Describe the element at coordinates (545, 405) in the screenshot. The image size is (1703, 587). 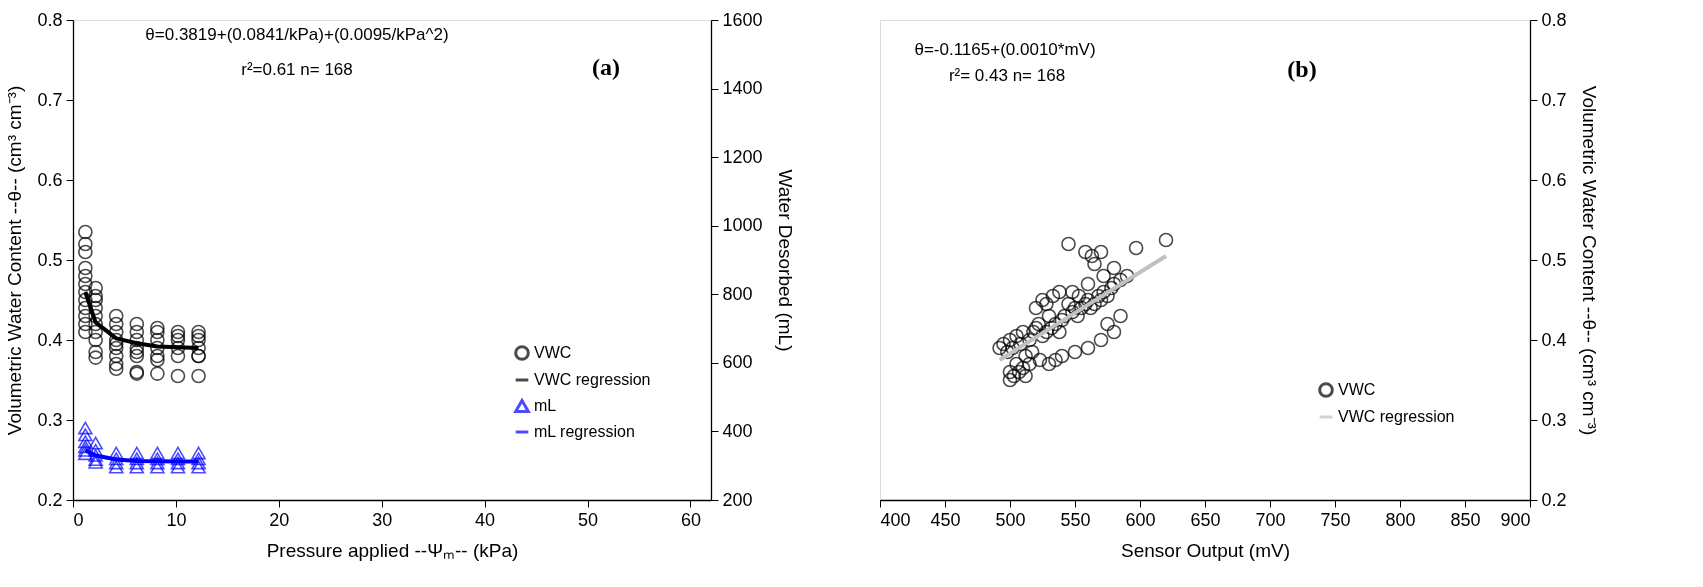
I see `legend-label: mL` at that location.